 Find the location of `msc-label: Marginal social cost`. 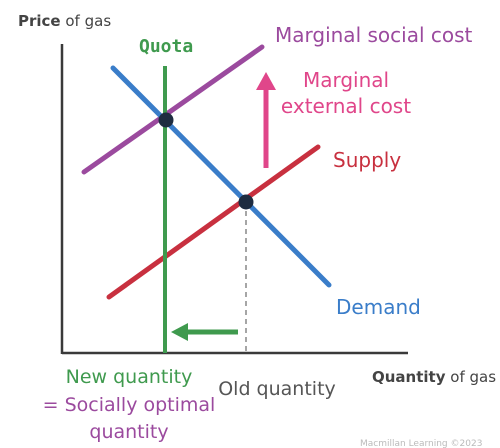

msc-label: Marginal social cost is located at coordinates (374, 35).